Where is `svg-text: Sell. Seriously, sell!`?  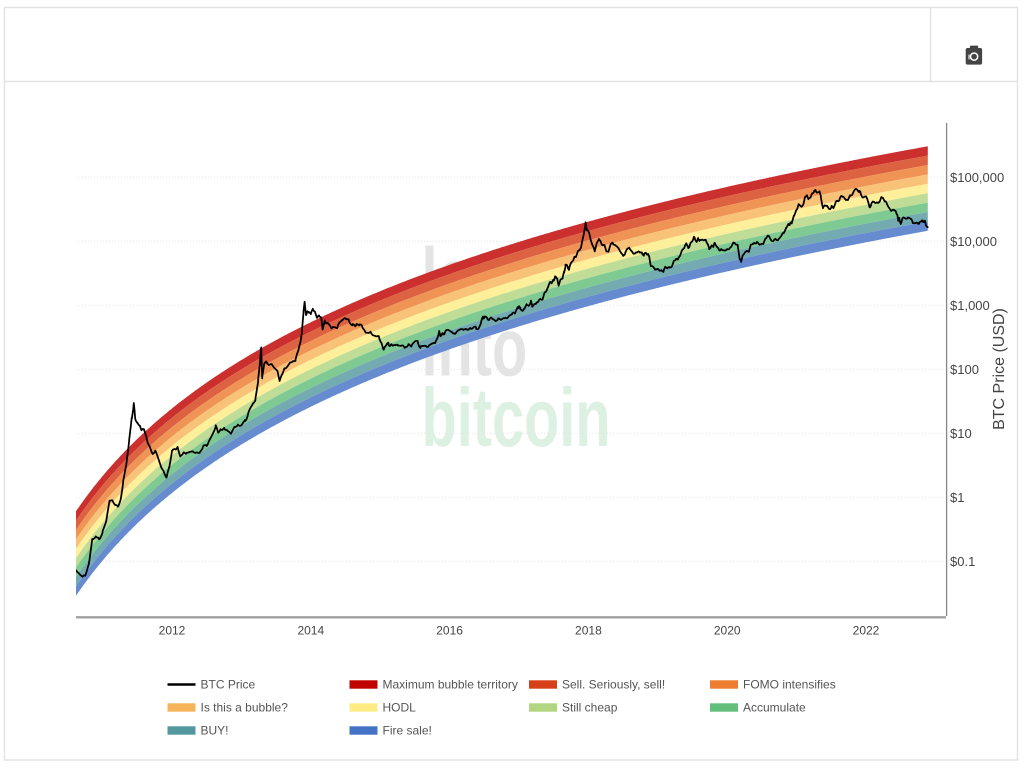
svg-text: Sell. Seriously, sell! is located at coordinates (613, 685).